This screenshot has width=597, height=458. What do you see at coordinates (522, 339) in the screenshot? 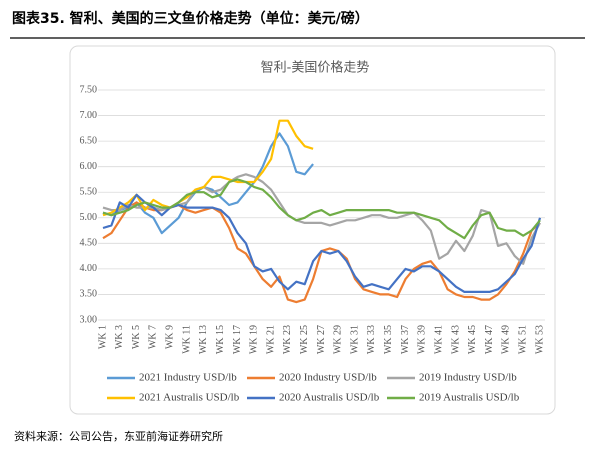
I see `x-tick-label: WK 51` at bounding box center [522, 339].